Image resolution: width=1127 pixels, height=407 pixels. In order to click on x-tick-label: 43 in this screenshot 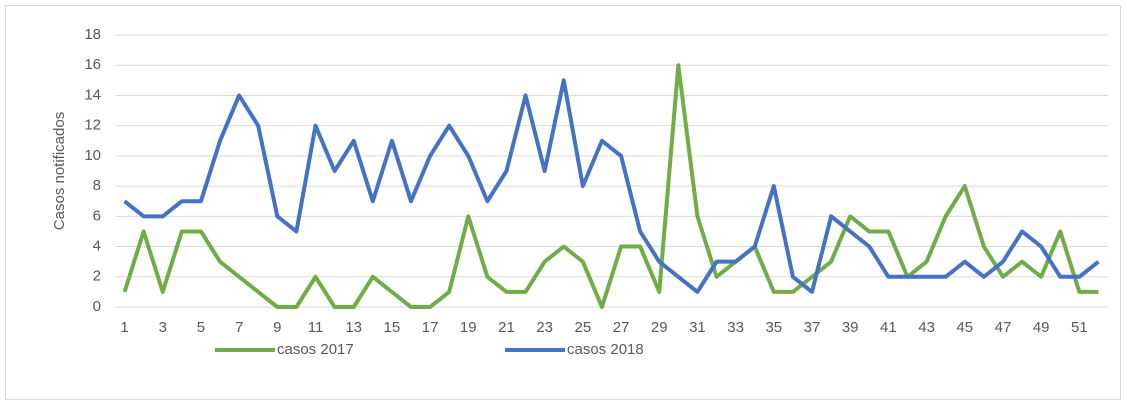, I will do `click(926, 327)`.